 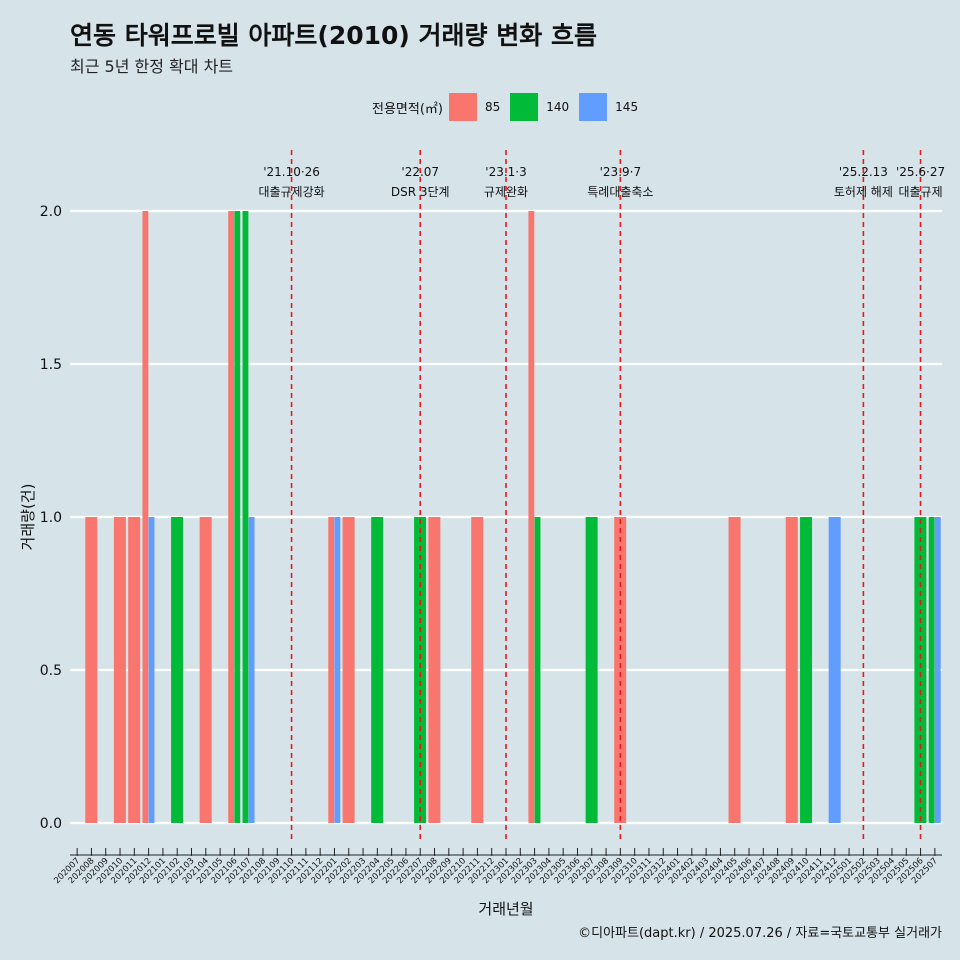 I want to click on event-date-3: '23.9·7, so click(x=620, y=172).